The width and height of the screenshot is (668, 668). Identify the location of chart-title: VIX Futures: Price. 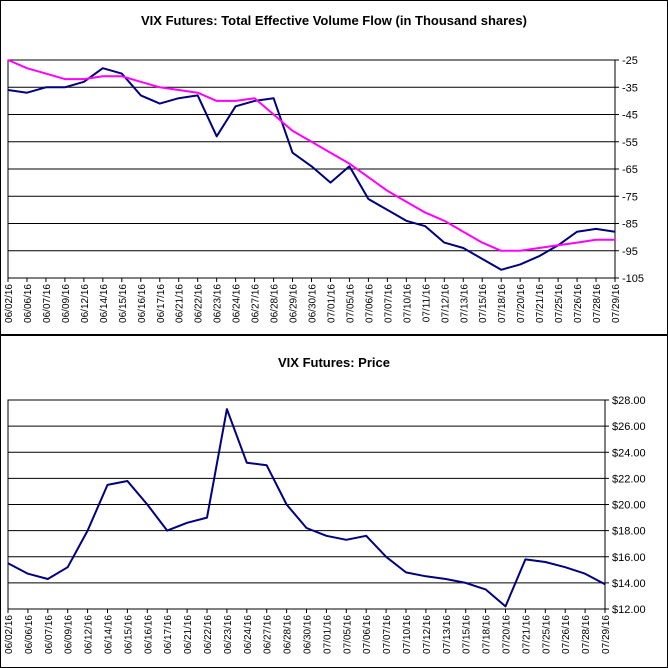
(334, 362).